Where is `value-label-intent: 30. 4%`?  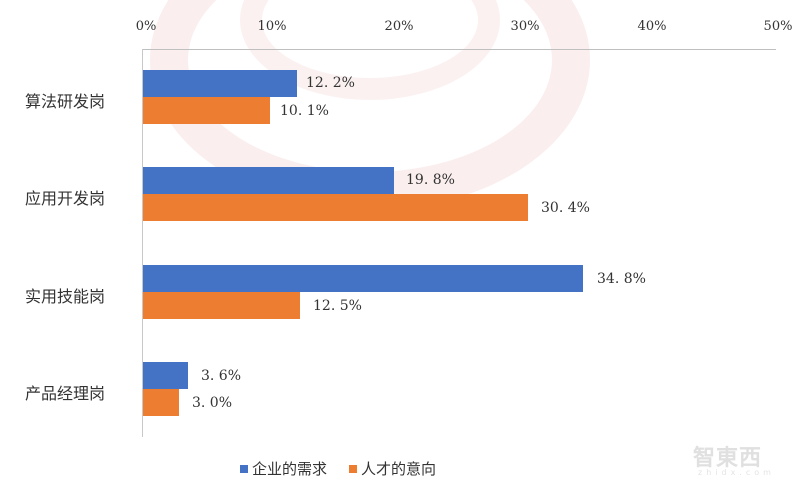
value-label-intent: 30. 4% is located at coordinates (565, 208).